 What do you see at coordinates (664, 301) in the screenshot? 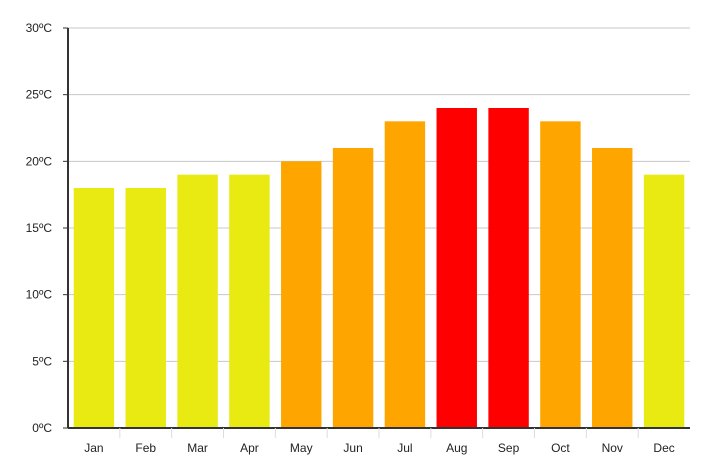
I see `bar-dec` at bounding box center [664, 301].